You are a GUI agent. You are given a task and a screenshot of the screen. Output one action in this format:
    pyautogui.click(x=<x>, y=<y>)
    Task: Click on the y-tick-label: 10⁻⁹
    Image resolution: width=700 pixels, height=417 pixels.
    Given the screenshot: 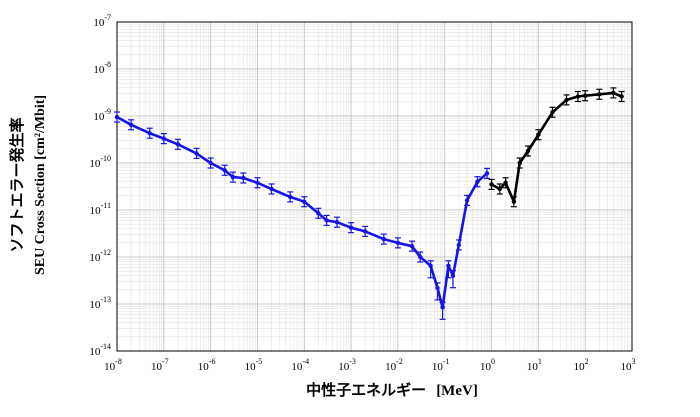 What is the action you would take?
    pyautogui.click(x=102, y=115)
    